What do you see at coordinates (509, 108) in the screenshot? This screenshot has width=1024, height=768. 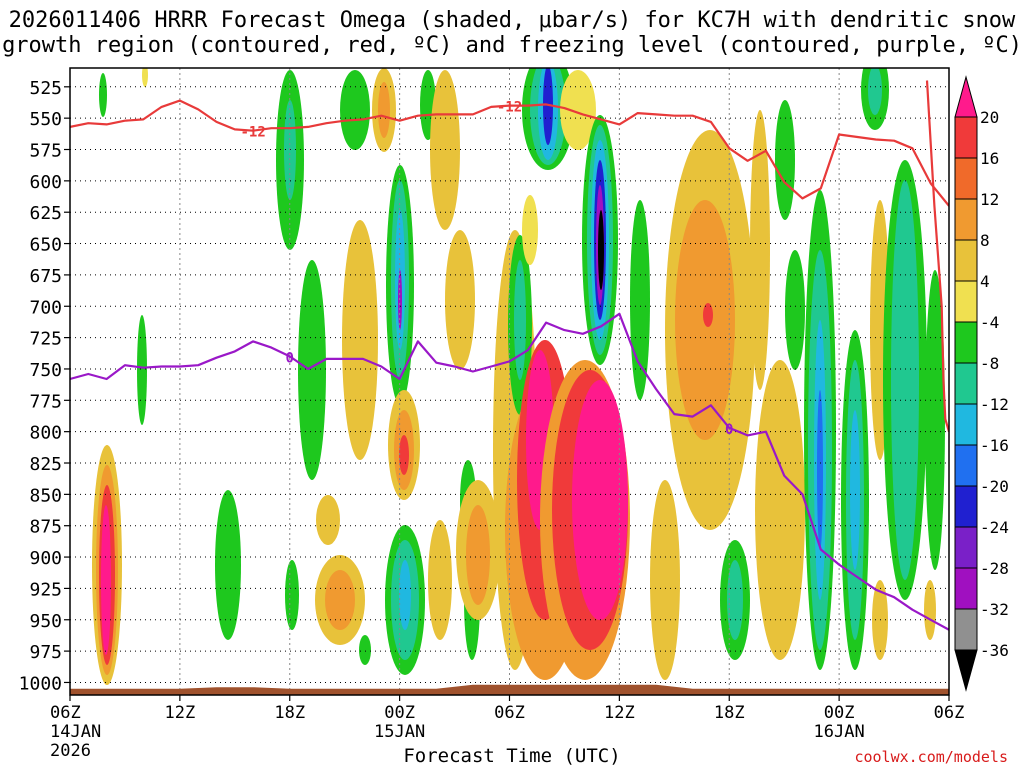 I see `contour-label-0-1: -12` at bounding box center [509, 108].